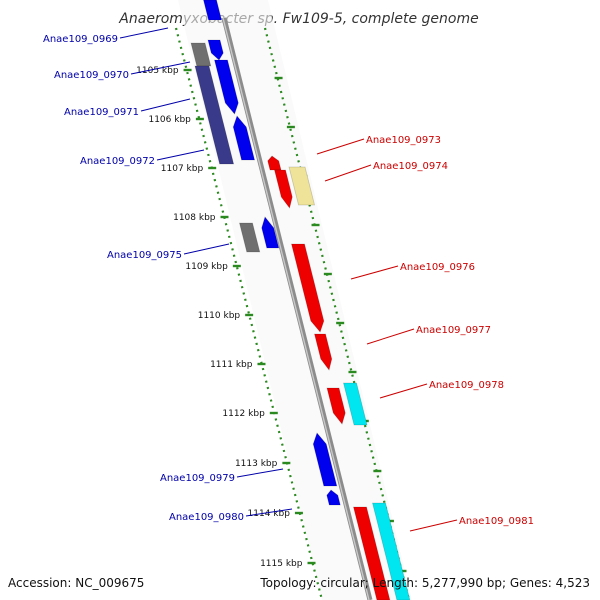 This screenshot has width=600, height=600. I want to click on gene-label-right: Anae109_0981, so click(496, 521).